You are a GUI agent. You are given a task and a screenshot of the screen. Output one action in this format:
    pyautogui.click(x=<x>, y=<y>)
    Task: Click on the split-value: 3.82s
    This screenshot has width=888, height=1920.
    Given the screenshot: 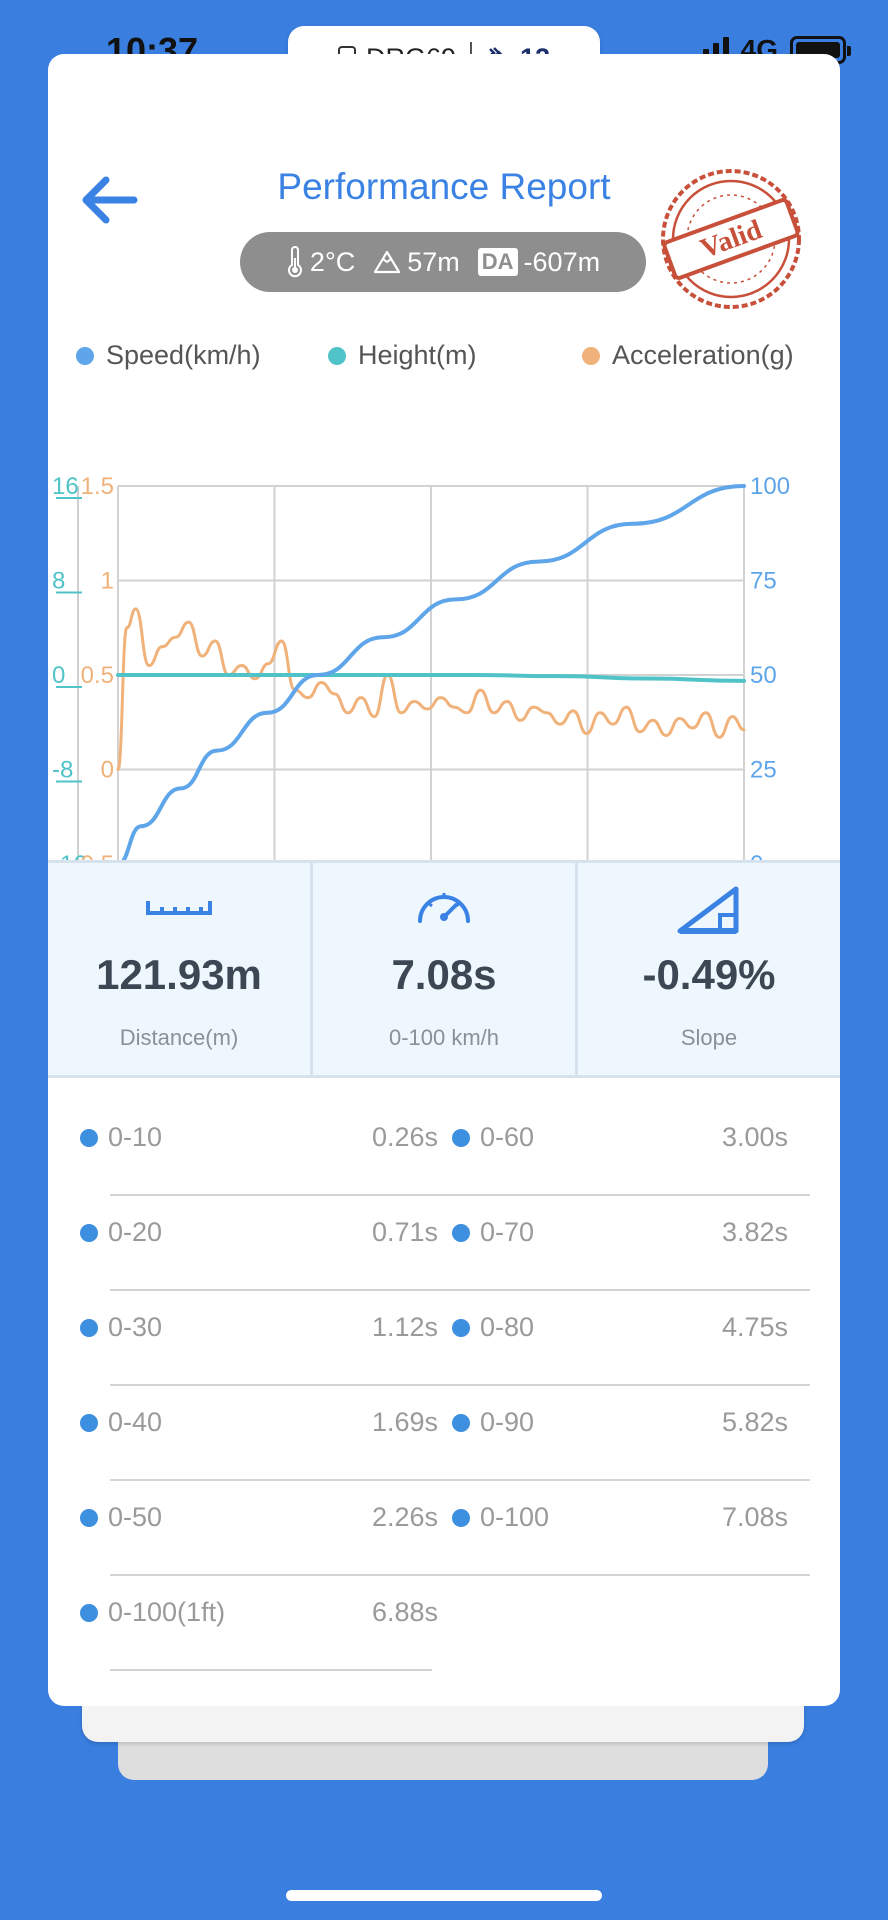 What is the action you would take?
    pyautogui.click(x=754, y=1232)
    